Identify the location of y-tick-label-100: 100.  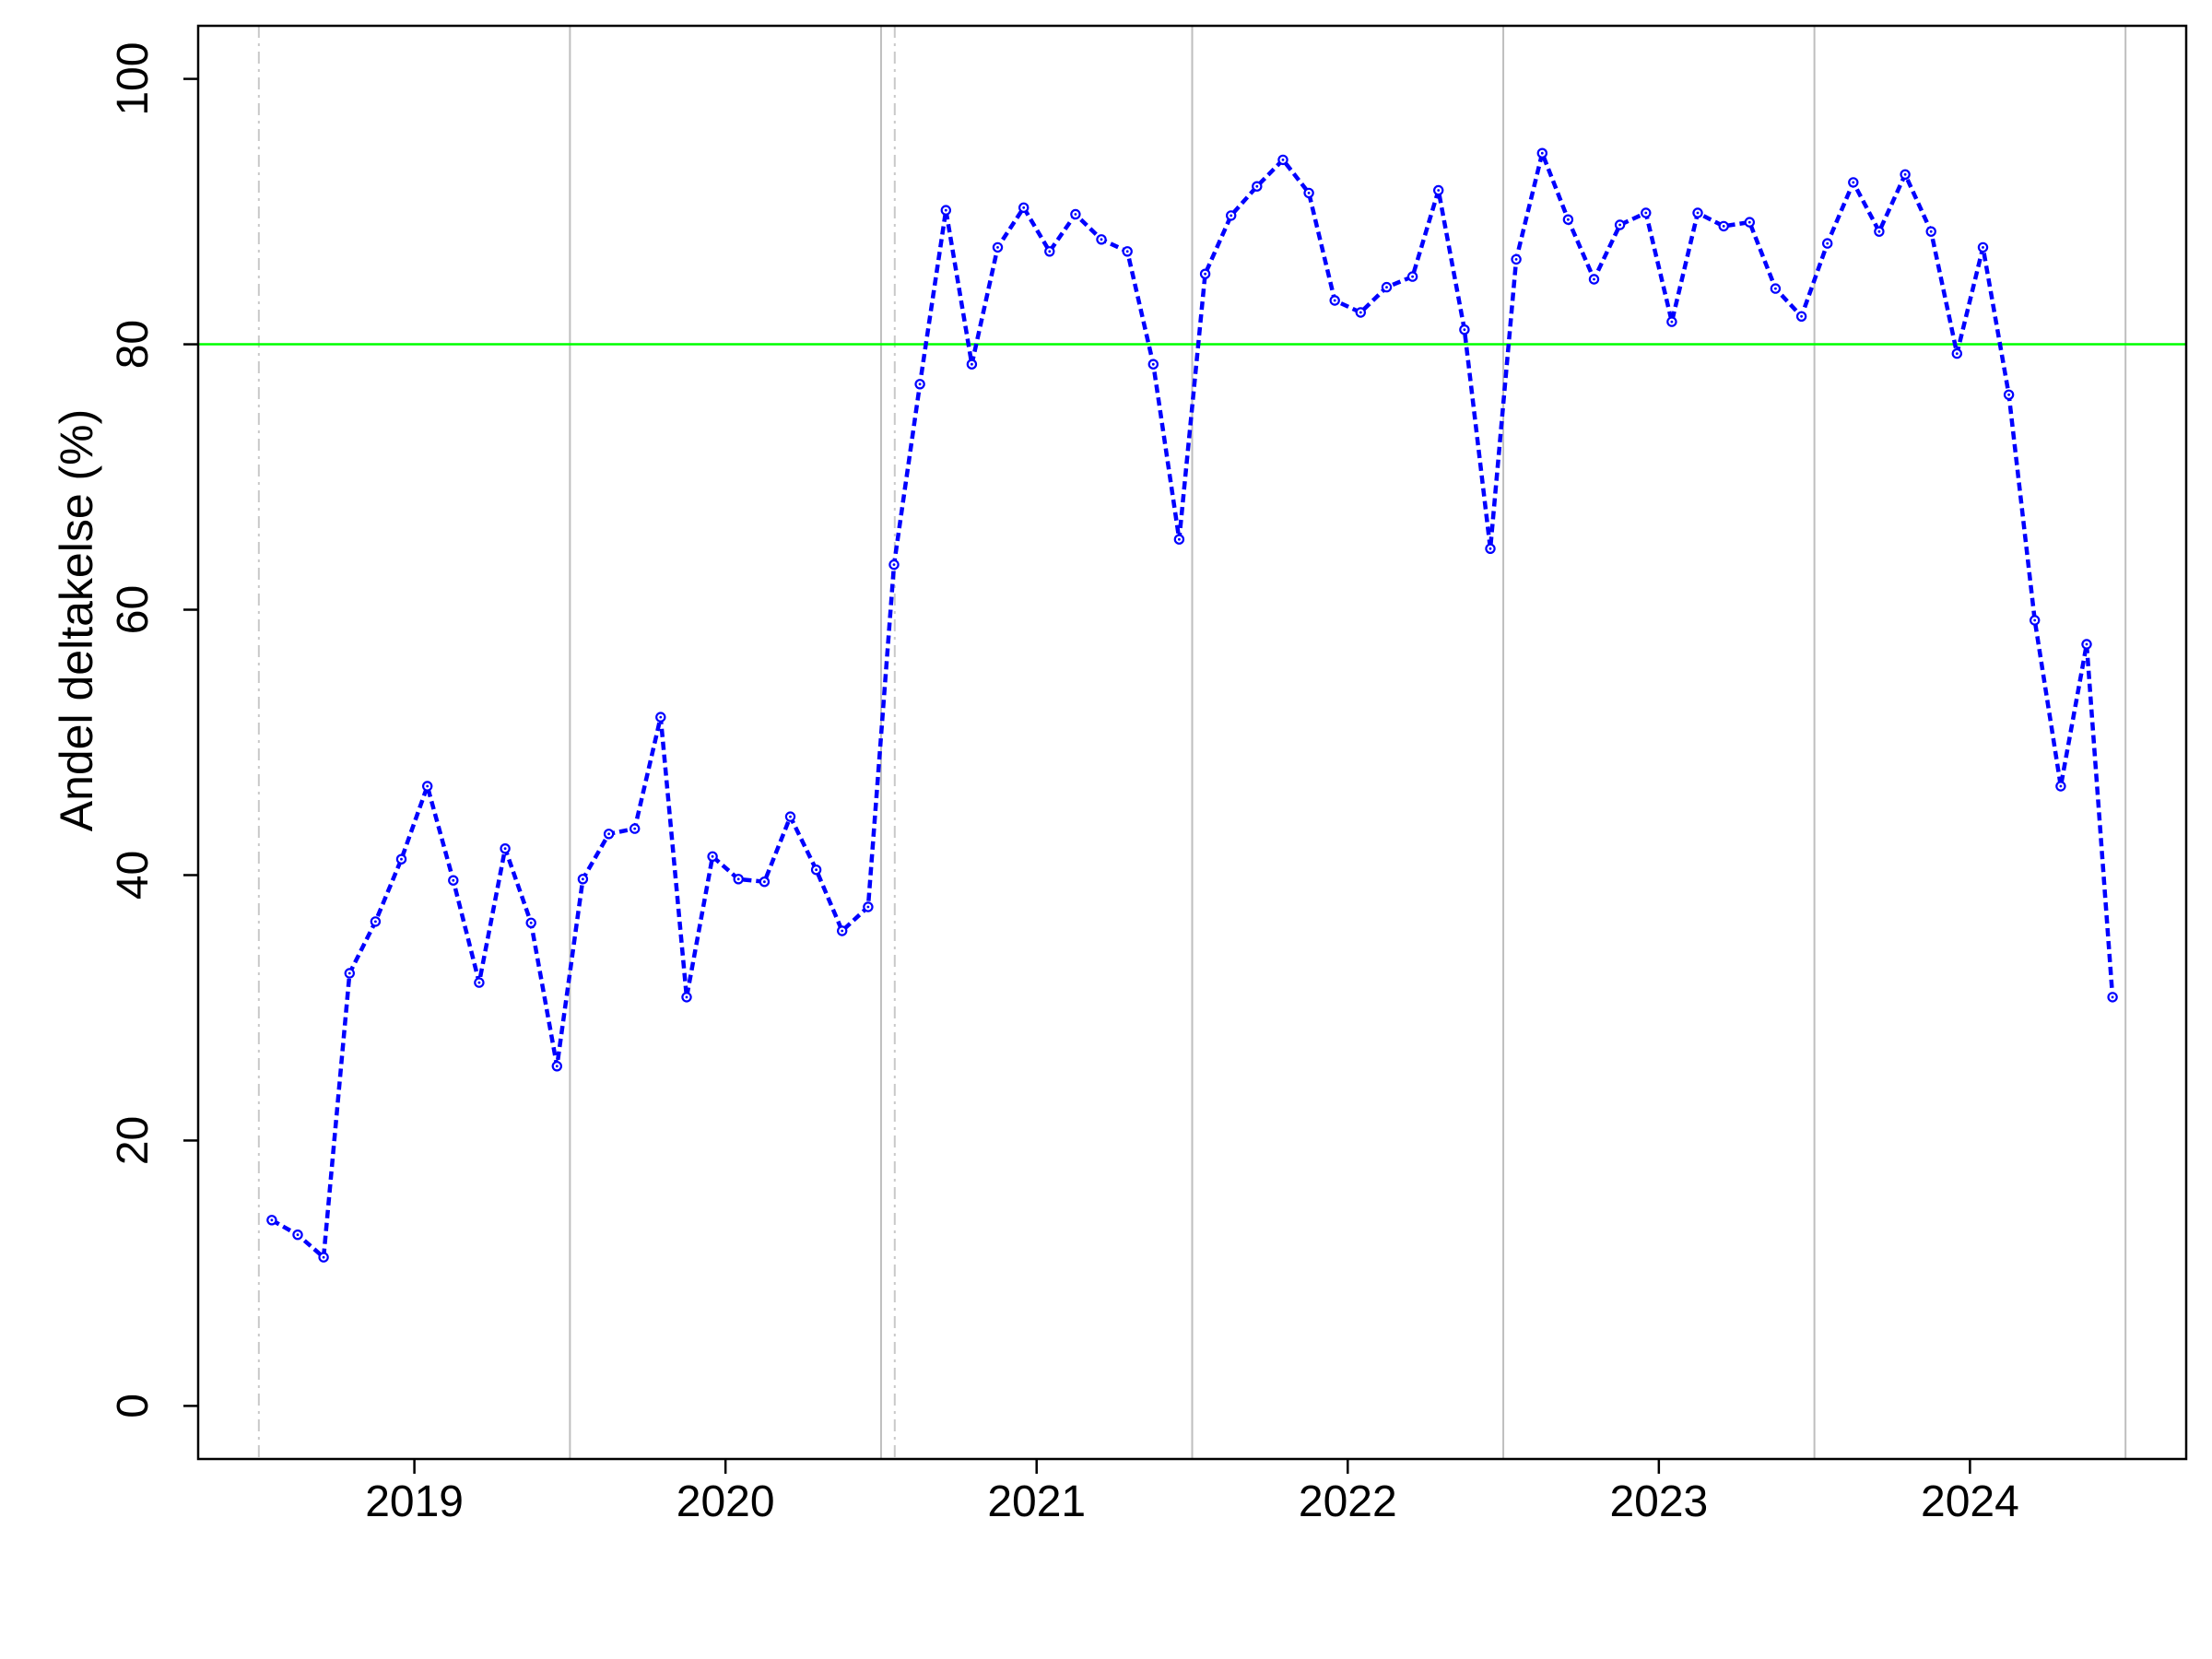
(133, 79).